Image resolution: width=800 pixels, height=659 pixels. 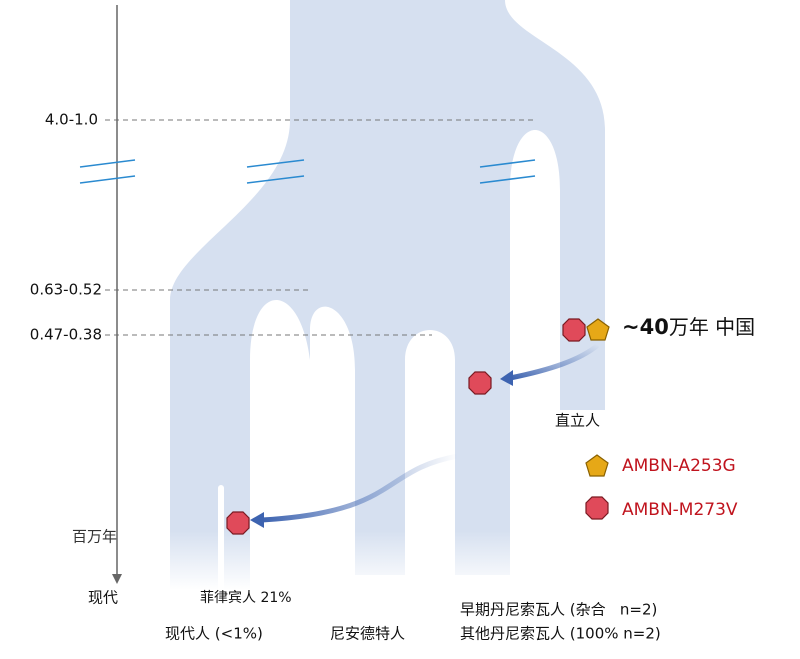 I want to click on erectus-note: ~40万年 中国, so click(x=688, y=327).